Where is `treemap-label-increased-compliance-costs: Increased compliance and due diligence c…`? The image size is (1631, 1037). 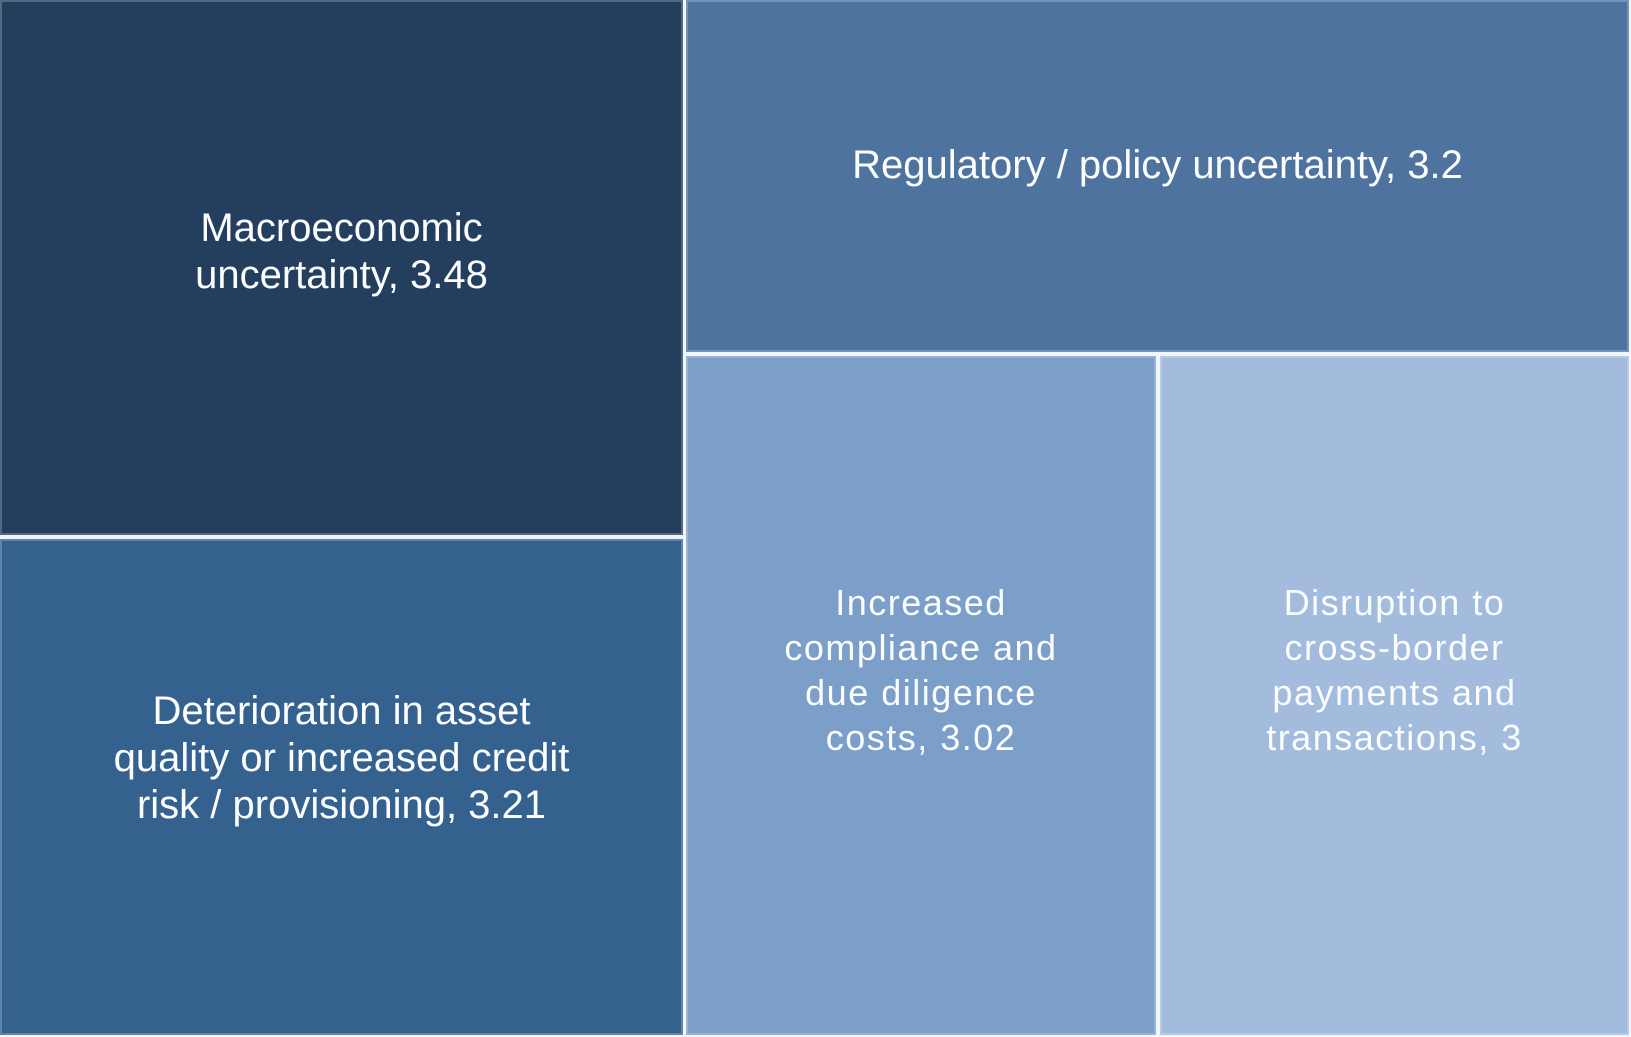
treemap-label-increased-compliance-costs: Increased compliance and due diligence c… is located at coordinates (921, 669).